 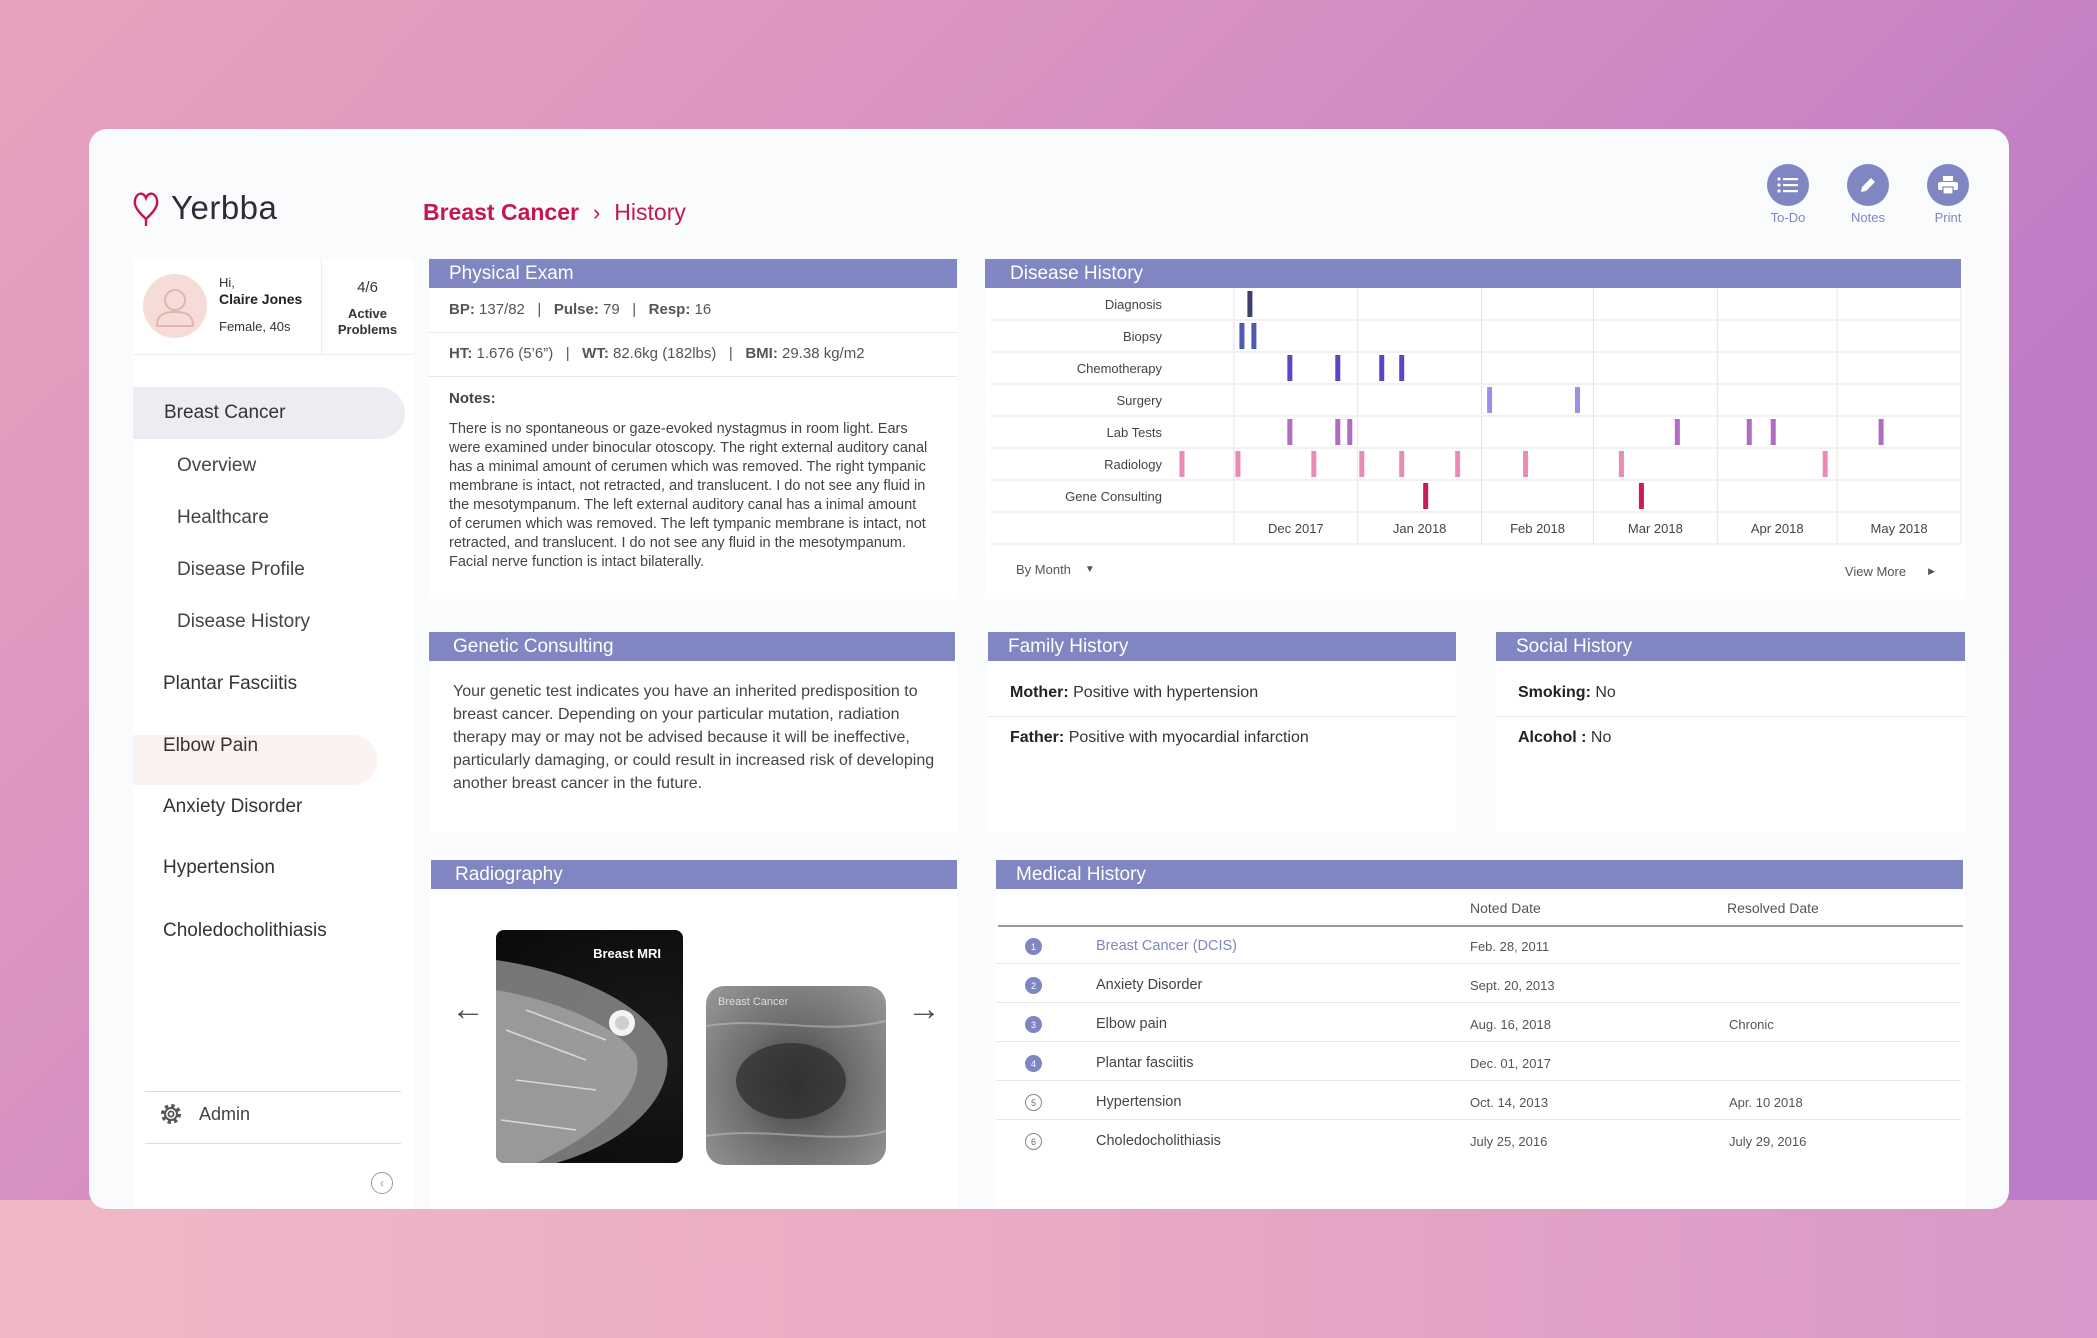 I want to click on sidebar-divider, so click(x=273, y=1091).